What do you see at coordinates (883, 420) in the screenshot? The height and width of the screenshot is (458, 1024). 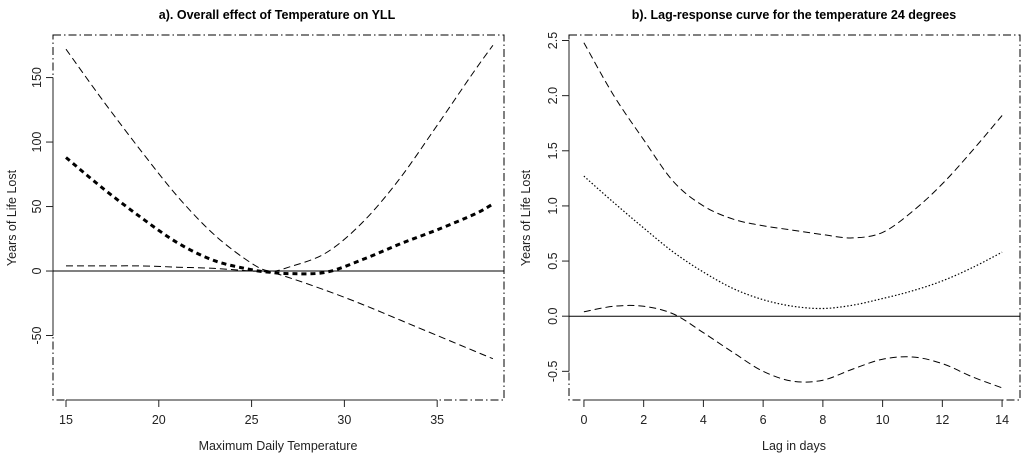 I see `x-tick-label: 10` at bounding box center [883, 420].